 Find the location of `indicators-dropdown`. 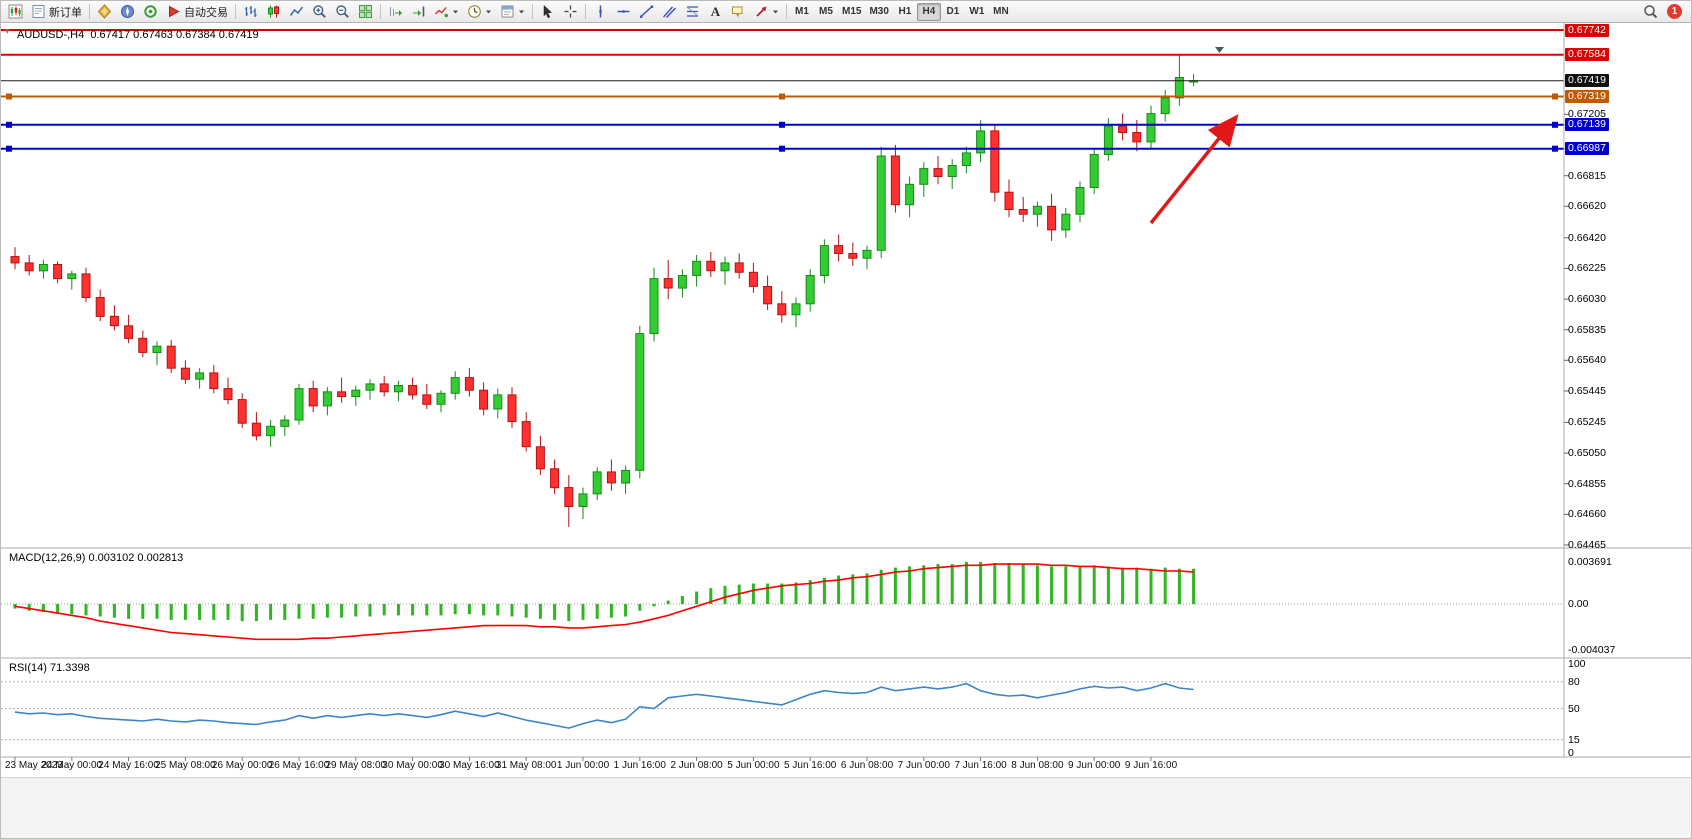

indicators-dropdown is located at coordinates (446, 12).